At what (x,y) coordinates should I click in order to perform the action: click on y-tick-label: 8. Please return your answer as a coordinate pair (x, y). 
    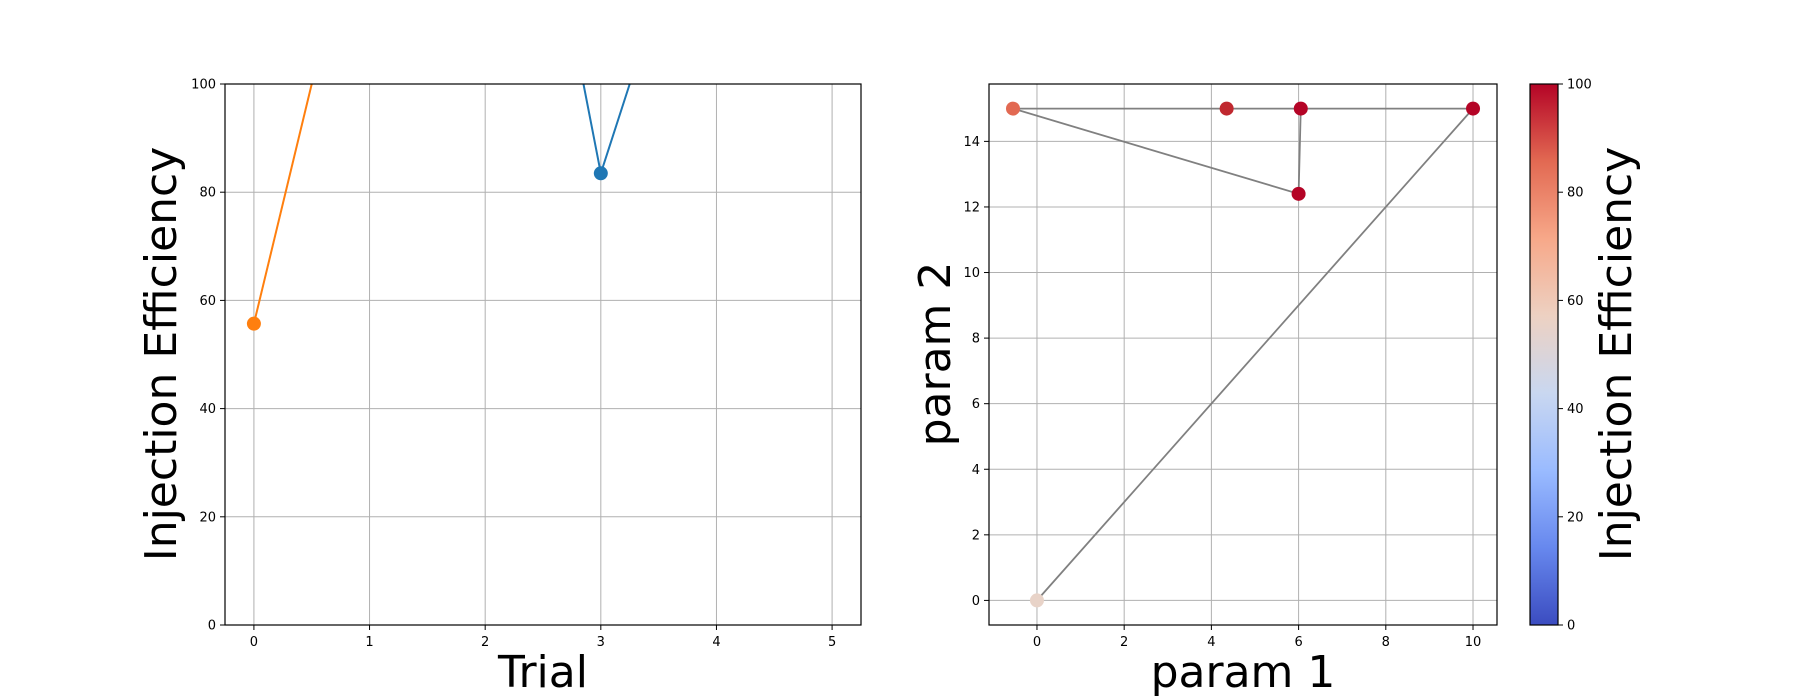
    Looking at the image, I should click on (976, 339).